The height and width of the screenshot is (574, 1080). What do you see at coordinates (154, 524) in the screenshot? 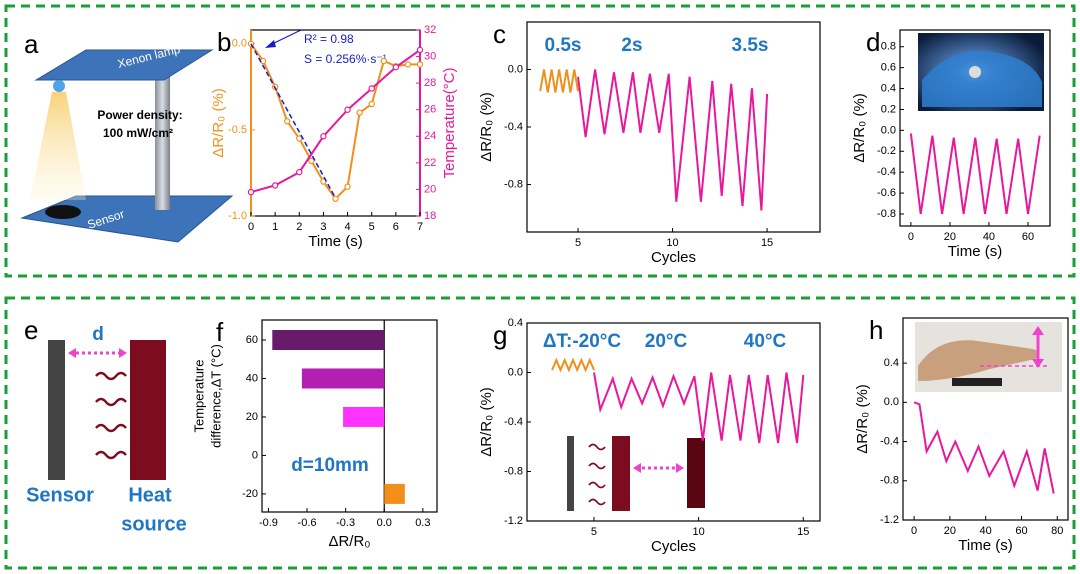
I see `heat-label: source` at bounding box center [154, 524].